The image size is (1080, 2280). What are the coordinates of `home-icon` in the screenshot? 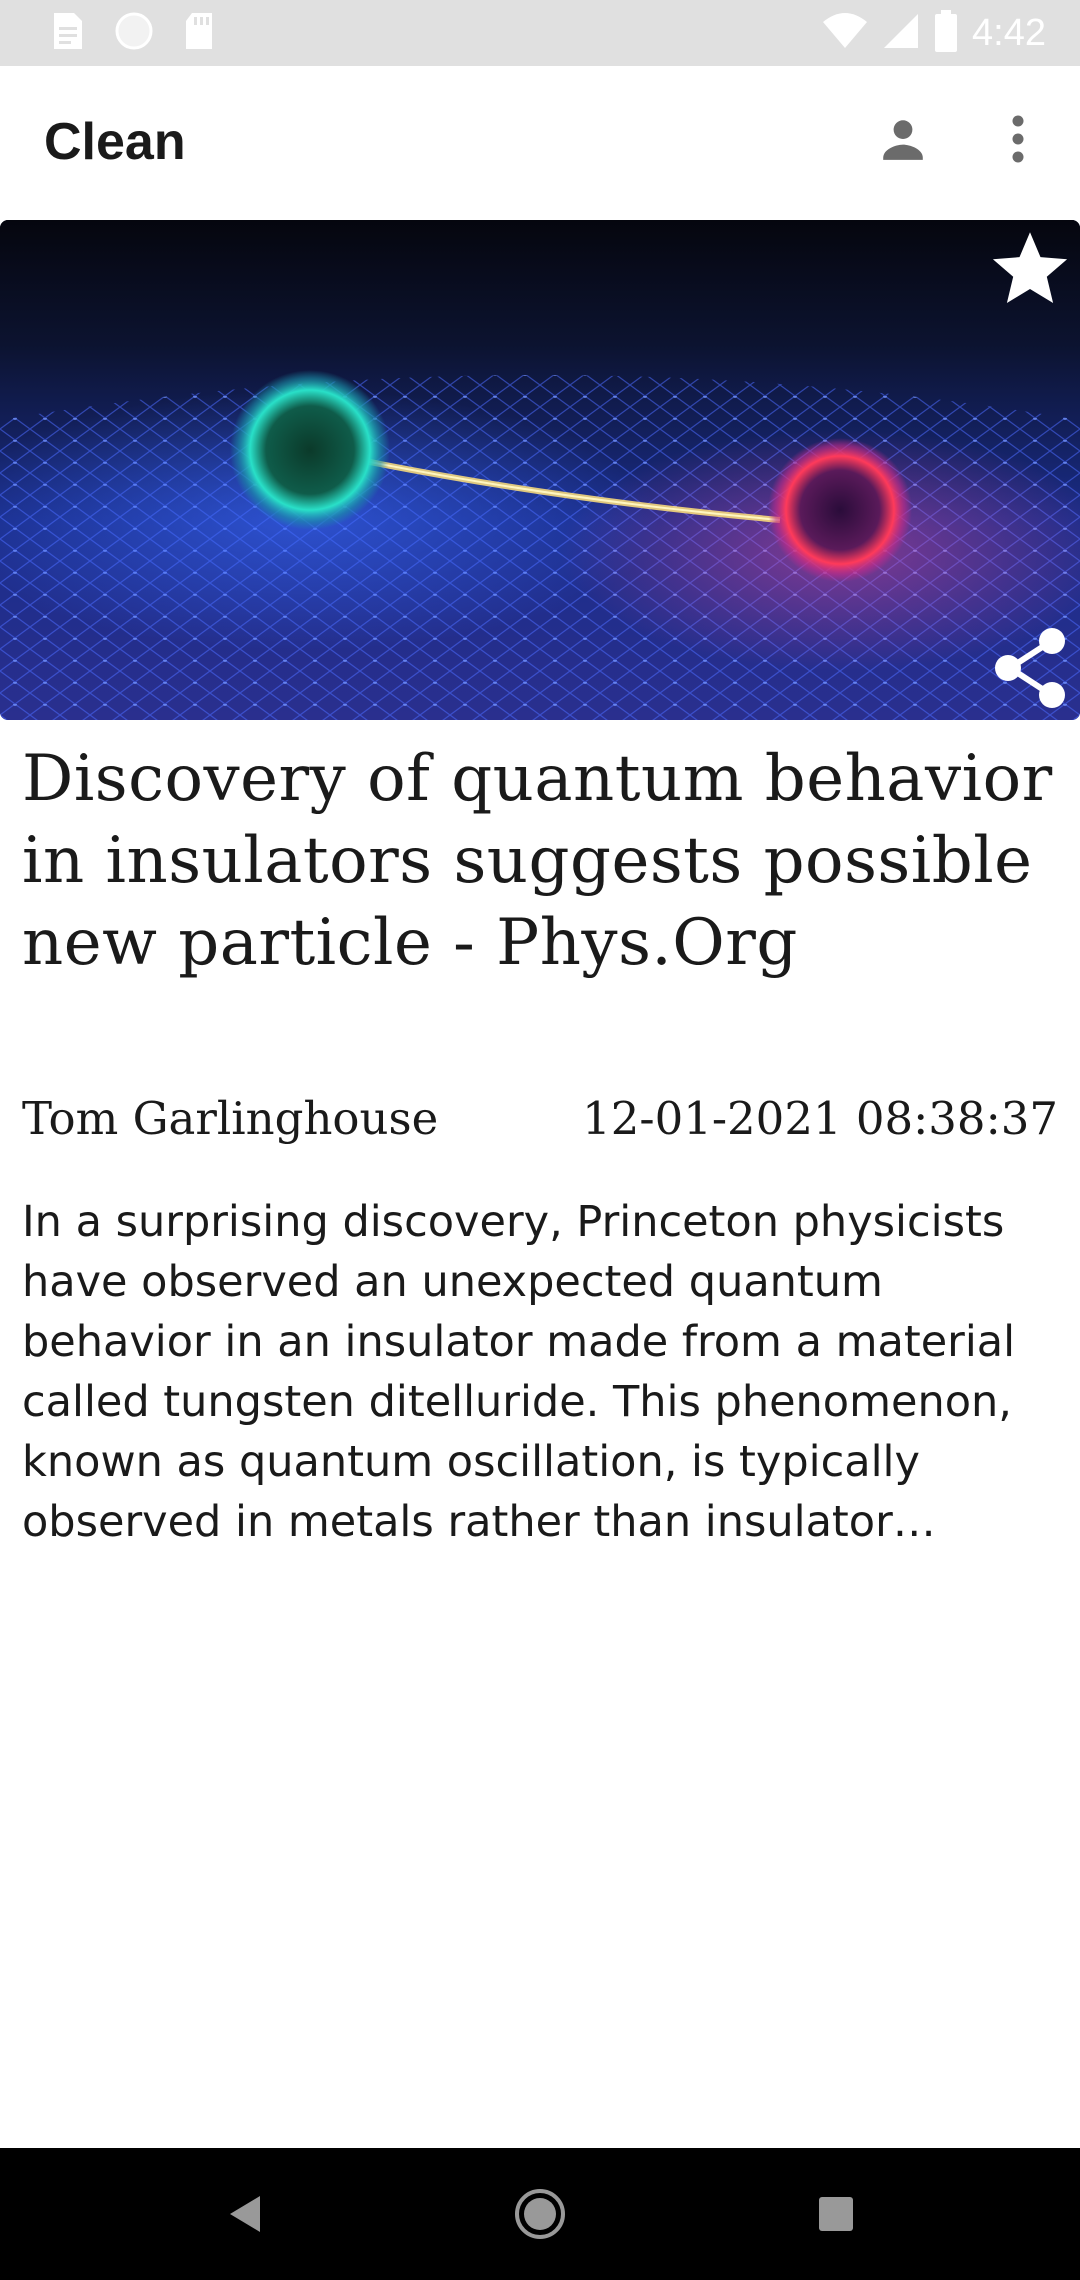 It's located at (540, 2214).